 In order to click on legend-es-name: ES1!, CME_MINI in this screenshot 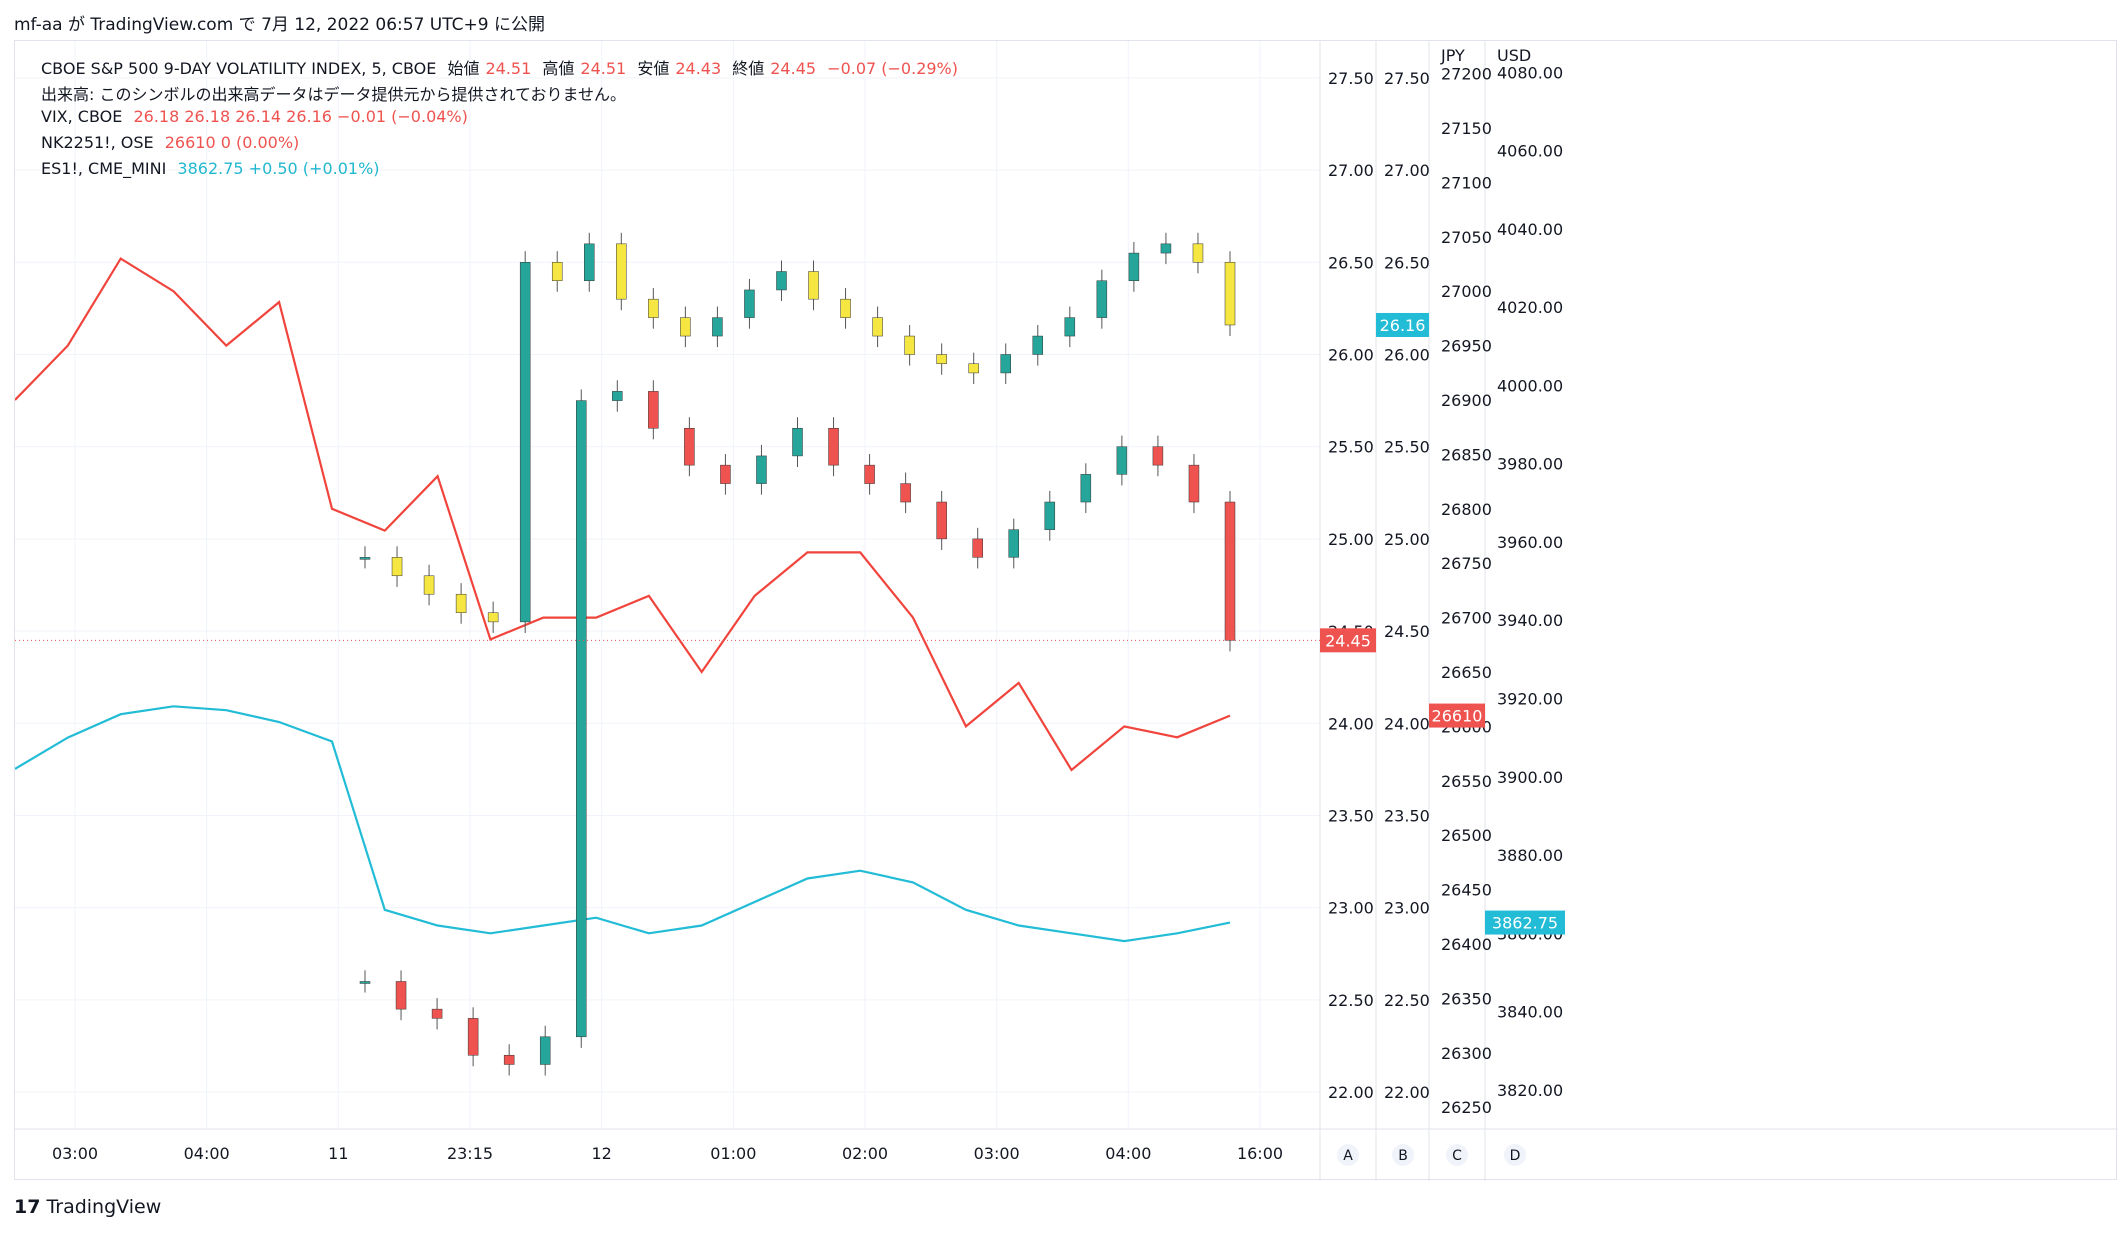, I will do `click(104, 168)`.